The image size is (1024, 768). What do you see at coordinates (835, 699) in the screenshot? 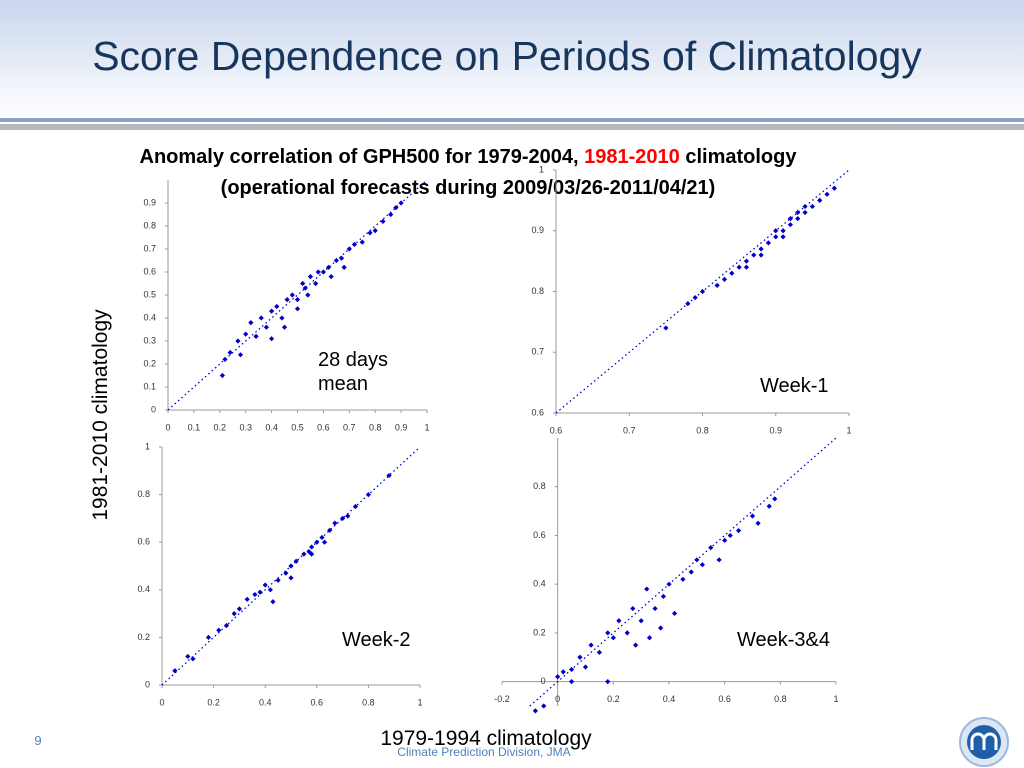
I see `x-tick-label: 1` at bounding box center [835, 699].